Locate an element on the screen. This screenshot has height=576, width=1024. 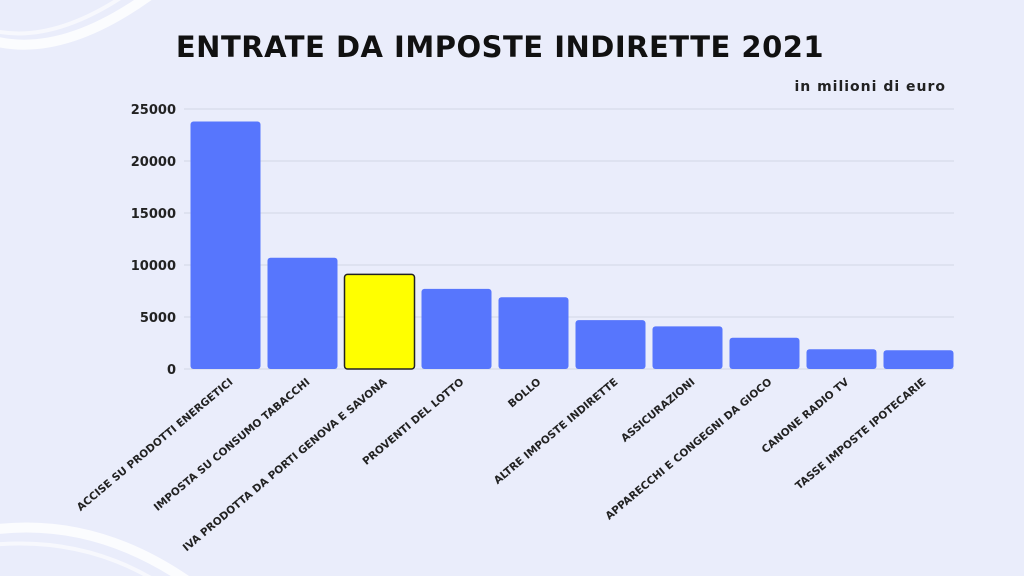
unit-label: in milioni di euro is located at coordinates (870, 87).